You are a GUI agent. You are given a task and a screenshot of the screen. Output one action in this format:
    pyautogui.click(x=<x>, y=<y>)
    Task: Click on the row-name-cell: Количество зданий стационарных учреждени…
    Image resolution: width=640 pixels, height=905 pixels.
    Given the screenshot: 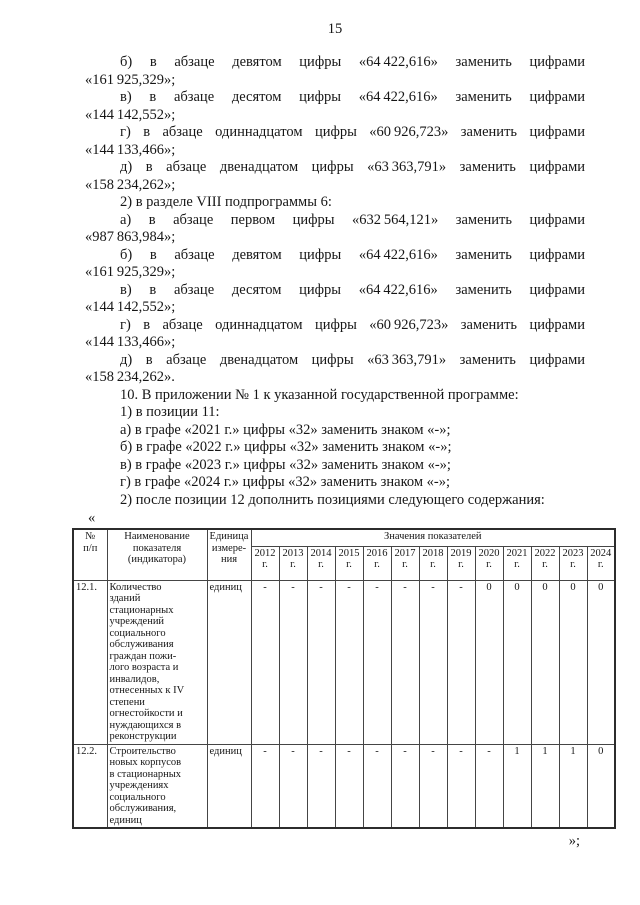 What is the action you would take?
    pyautogui.click(x=157, y=662)
    